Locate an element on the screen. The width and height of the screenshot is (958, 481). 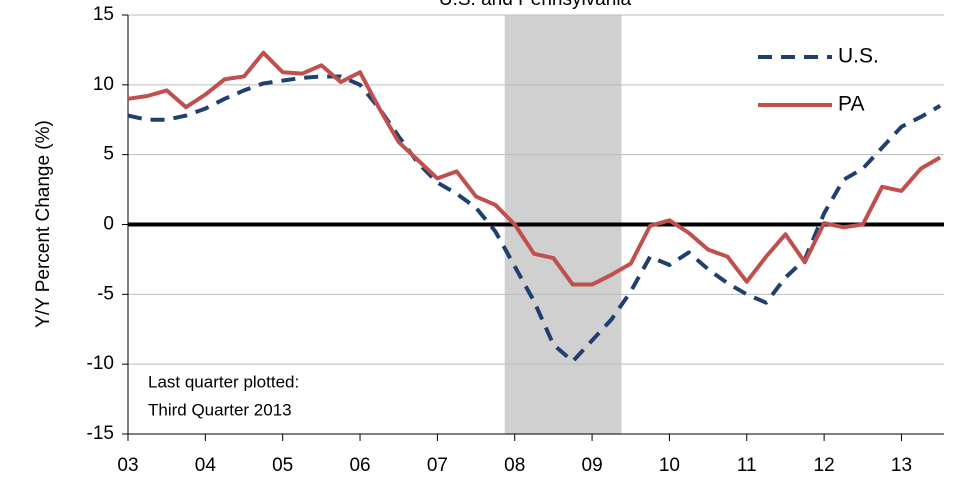
y-tick-label: 0 is located at coordinates (108, 224).